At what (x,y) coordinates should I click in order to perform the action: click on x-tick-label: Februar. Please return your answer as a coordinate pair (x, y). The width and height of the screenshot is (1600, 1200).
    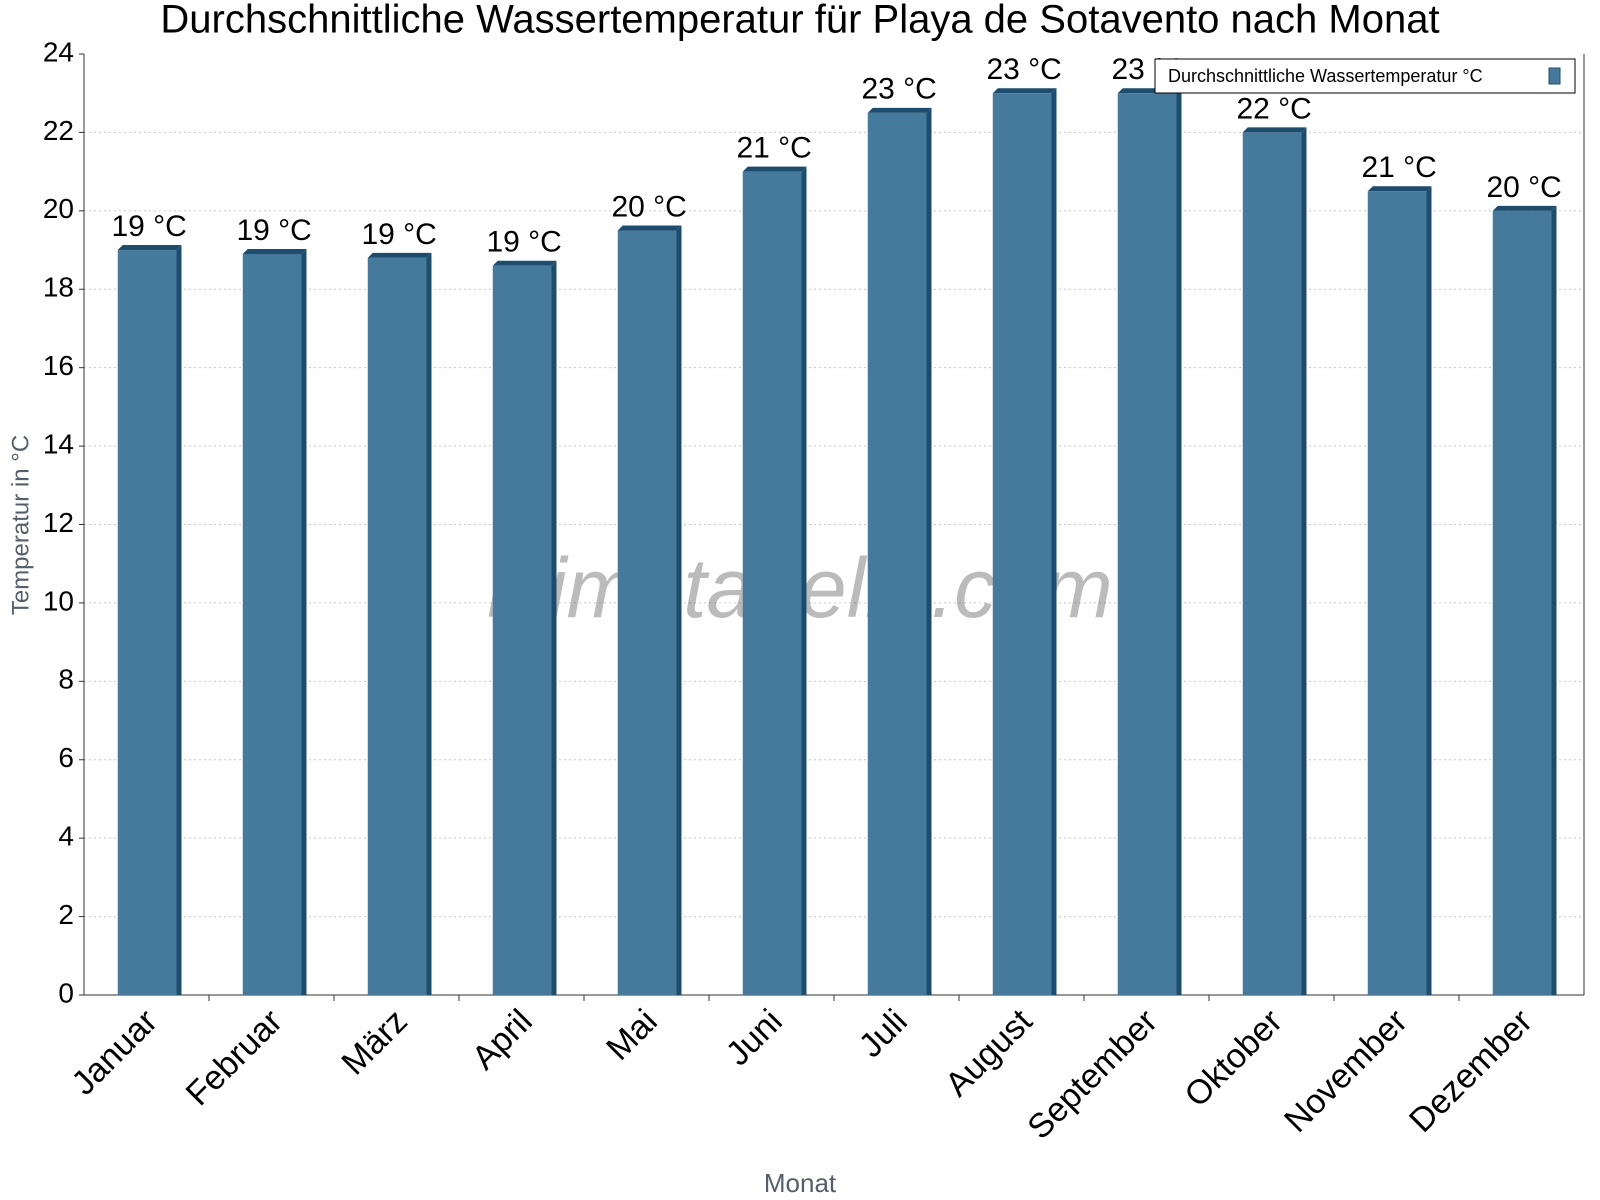
    Looking at the image, I should click on (234, 1057).